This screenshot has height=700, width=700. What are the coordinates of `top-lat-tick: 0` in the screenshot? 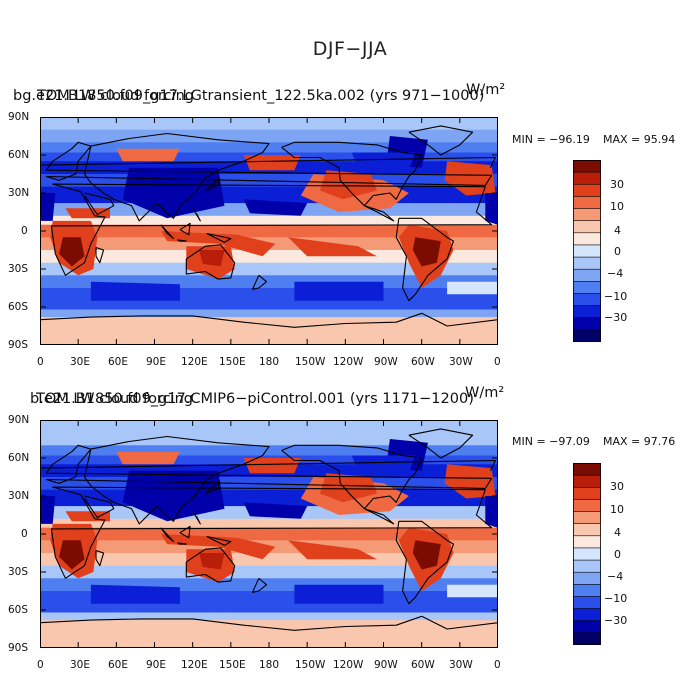 It's located at (24, 231).